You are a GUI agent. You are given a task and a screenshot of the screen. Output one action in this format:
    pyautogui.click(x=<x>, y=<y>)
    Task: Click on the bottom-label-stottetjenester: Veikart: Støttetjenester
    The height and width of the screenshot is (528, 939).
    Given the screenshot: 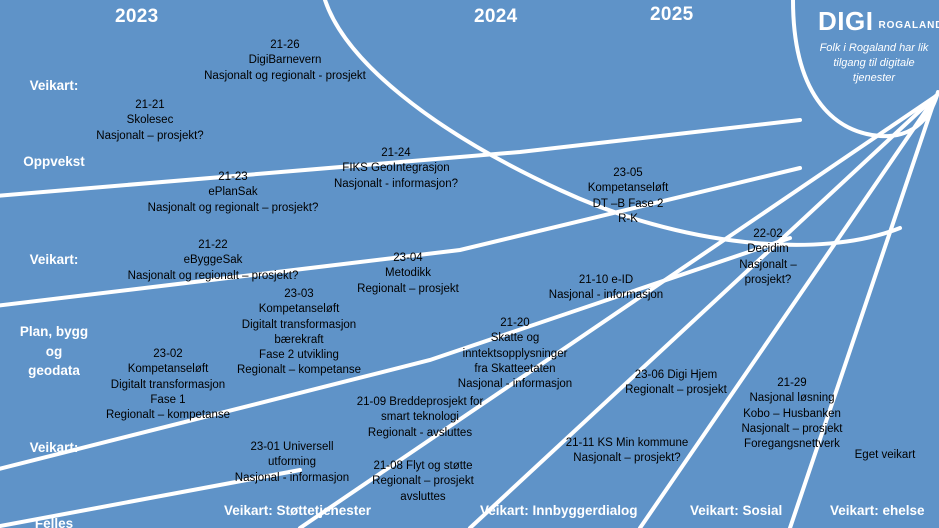 What is the action you would take?
    pyautogui.click(x=298, y=510)
    